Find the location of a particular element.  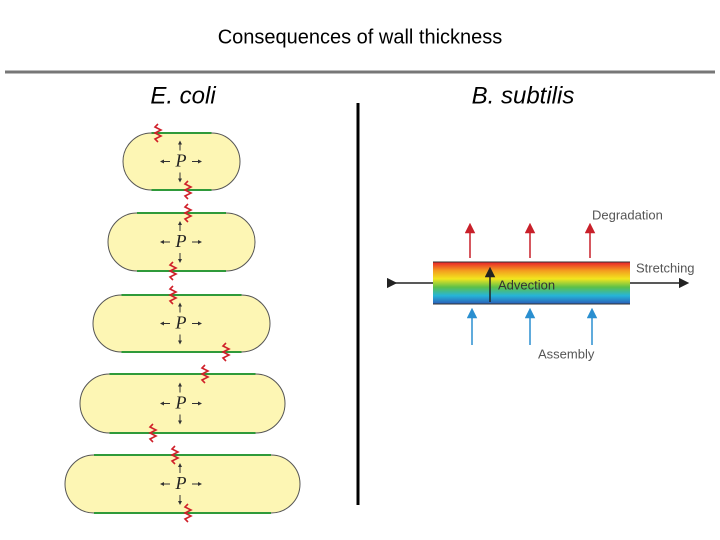

wall-layer is located at coordinates (531, 283).